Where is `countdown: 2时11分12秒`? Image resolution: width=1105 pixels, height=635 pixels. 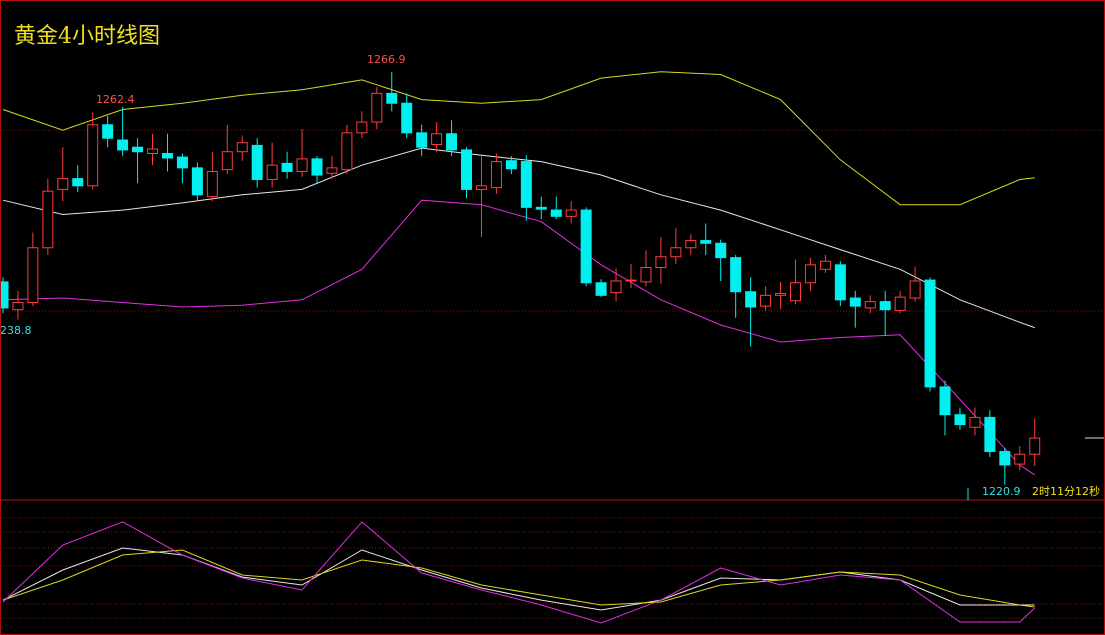
countdown: 2时11分12秒 is located at coordinates (1066, 491).